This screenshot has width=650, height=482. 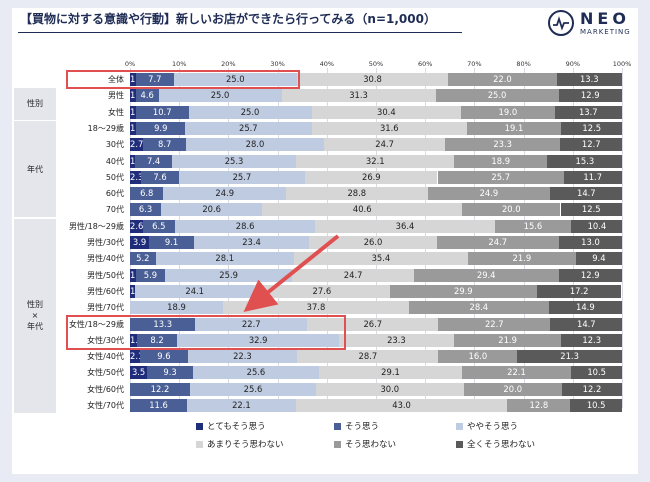 What do you see at coordinates (258, 340) in the screenshot?
I see `bar-segment: 32.9` at bounding box center [258, 340].